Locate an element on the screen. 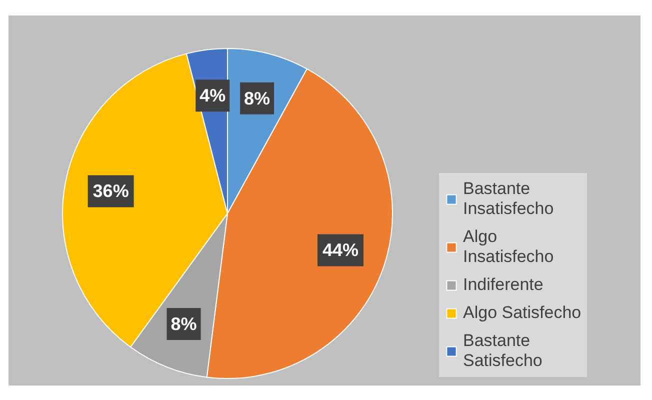  data-label: 44% is located at coordinates (340, 250).